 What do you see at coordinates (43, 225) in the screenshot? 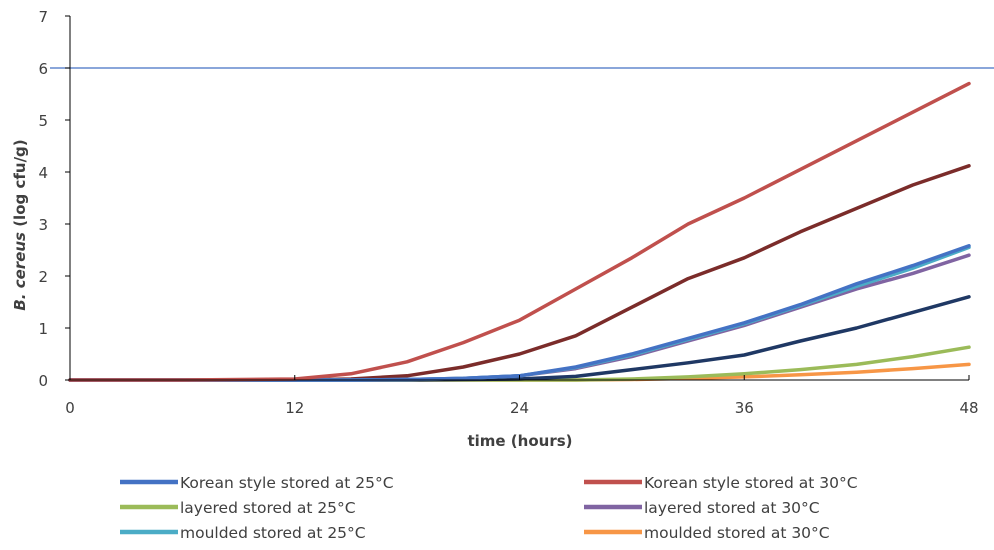
I see `y-tick-label: 3` at bounding box center [43, 225].